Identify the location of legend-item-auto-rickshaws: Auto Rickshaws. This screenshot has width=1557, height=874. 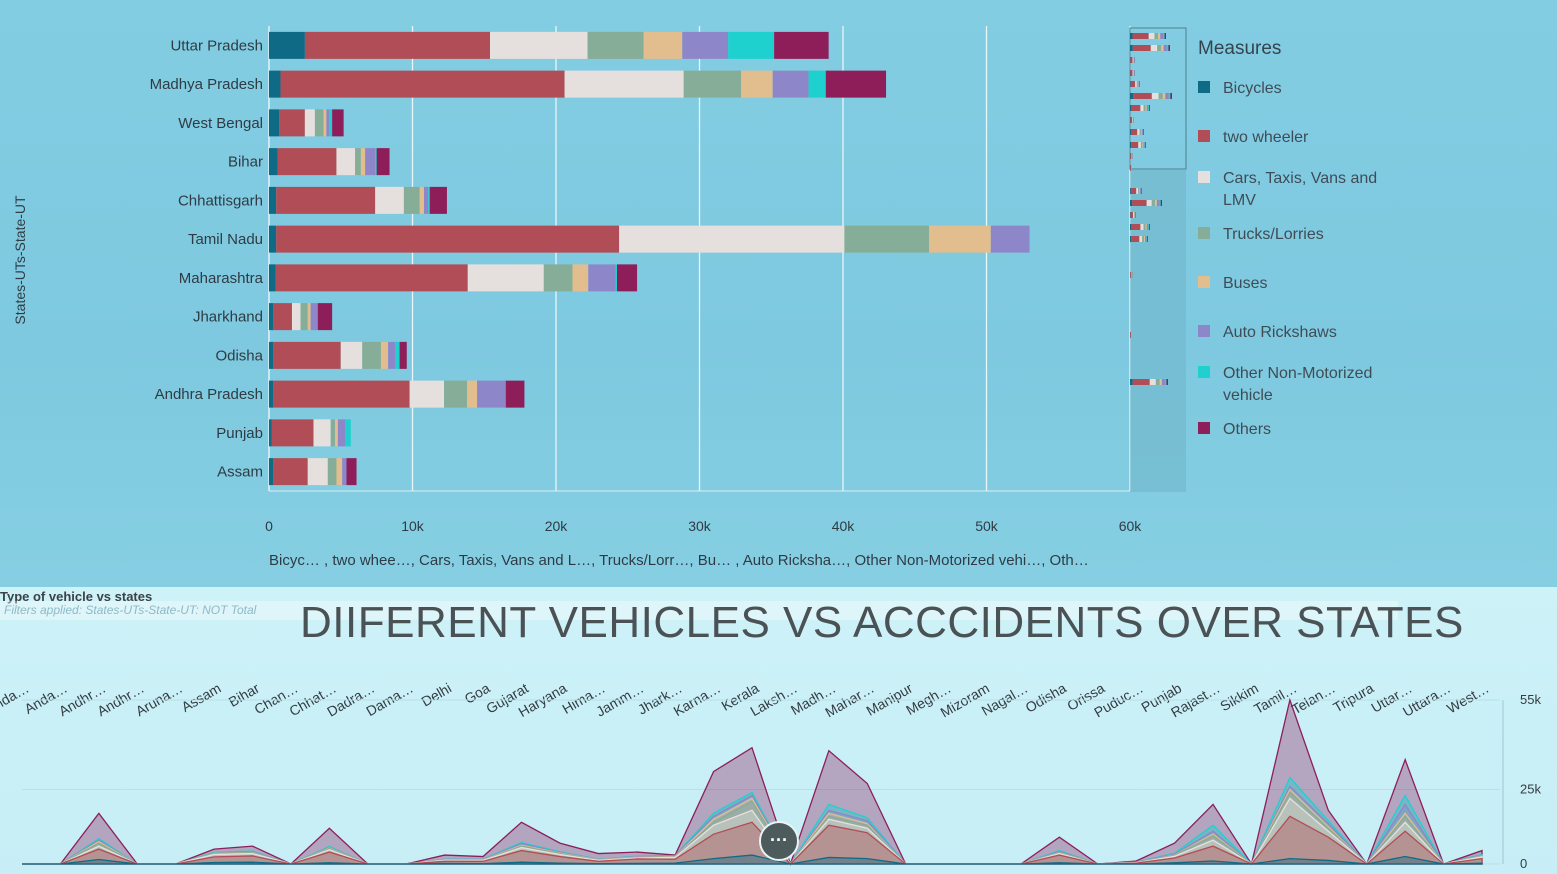
(1300, 346).